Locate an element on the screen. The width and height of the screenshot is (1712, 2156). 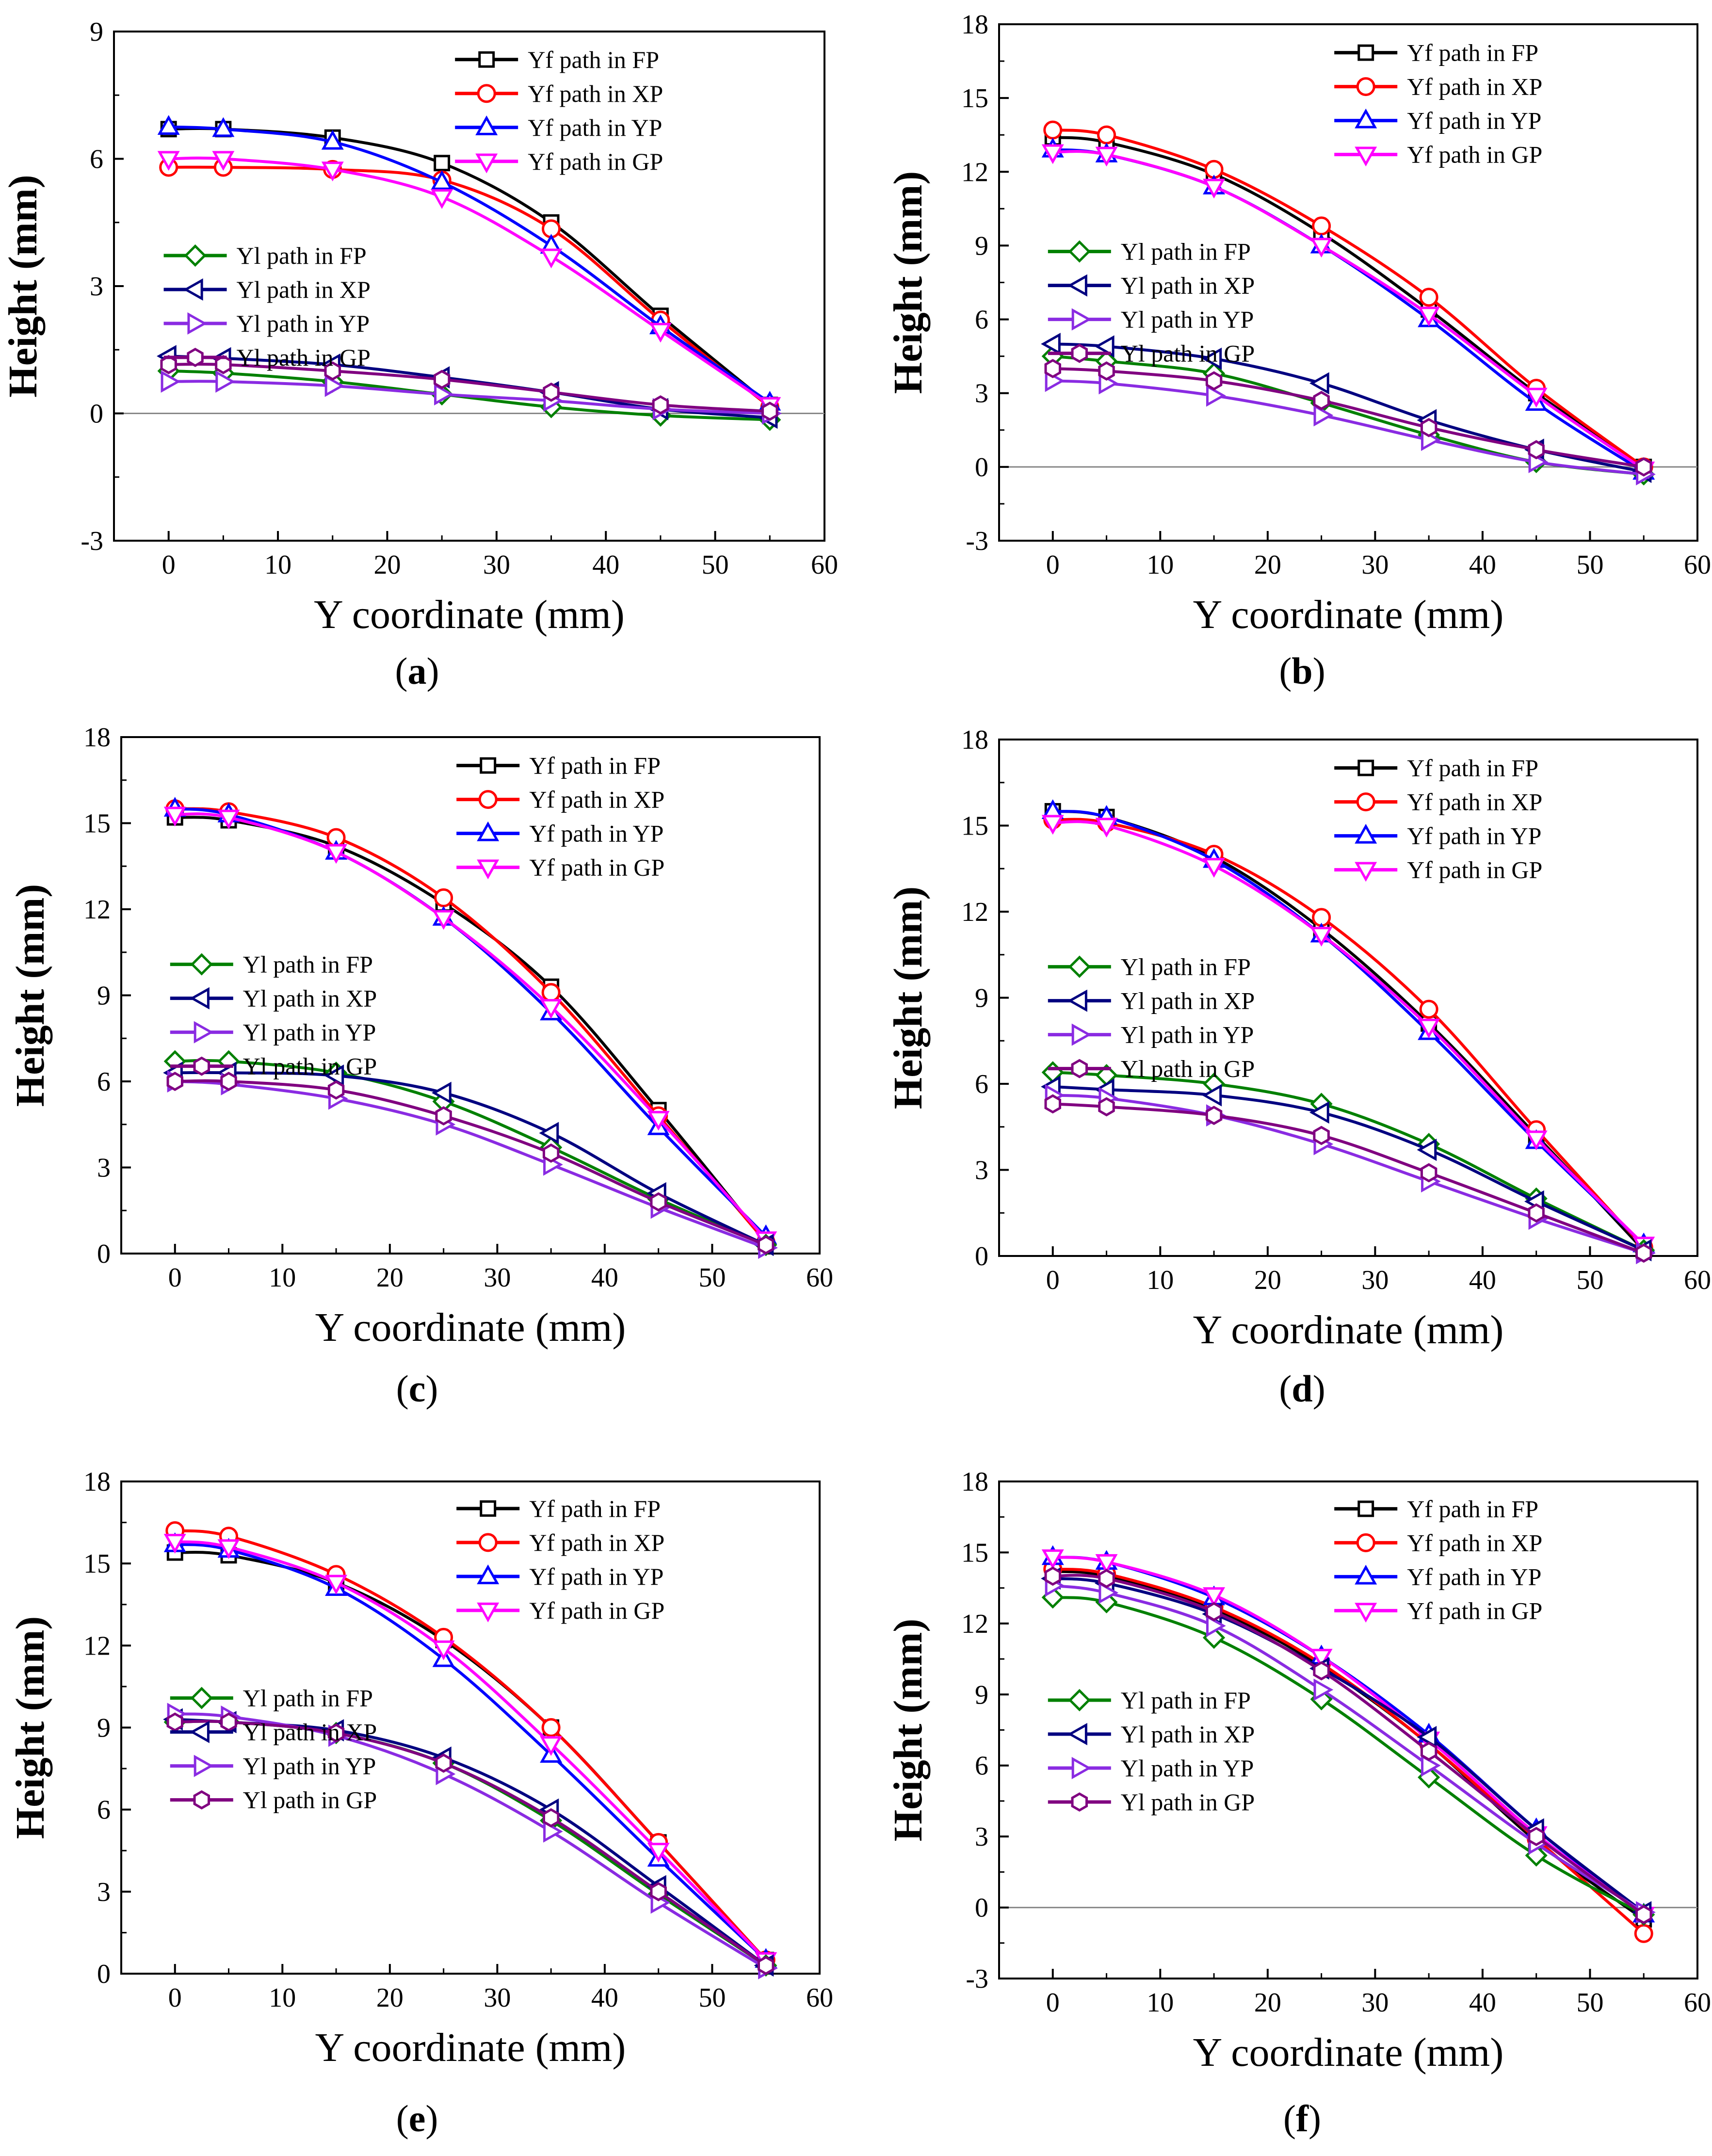
y-tick-label: -3 is located at coordinates (977, 1979).